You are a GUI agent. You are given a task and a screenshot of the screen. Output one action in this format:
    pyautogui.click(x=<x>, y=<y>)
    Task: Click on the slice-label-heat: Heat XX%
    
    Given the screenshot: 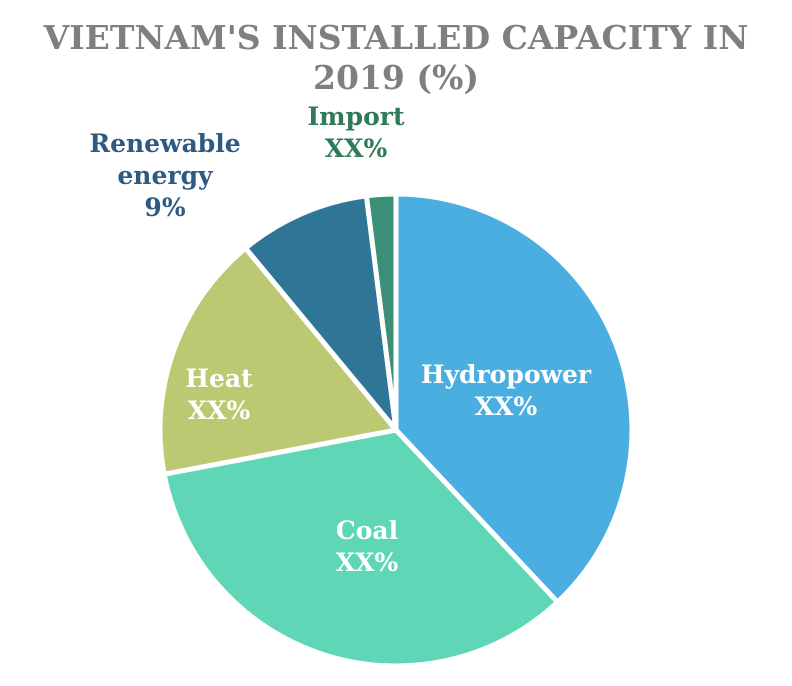 What is the action you would take?
    pyautogui.click(x=219, y=394)
    